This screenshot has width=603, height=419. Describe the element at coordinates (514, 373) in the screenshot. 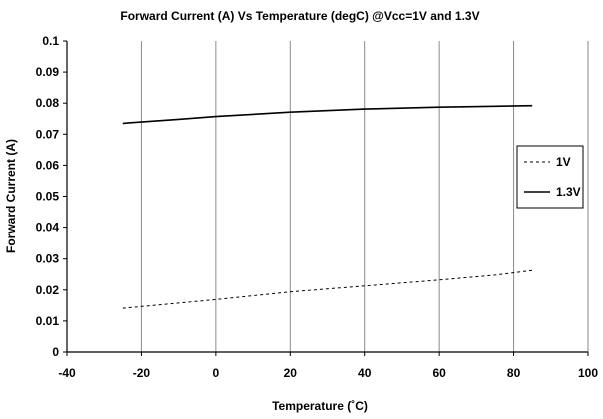

I see `x-tick-label-6: 80` at that location.